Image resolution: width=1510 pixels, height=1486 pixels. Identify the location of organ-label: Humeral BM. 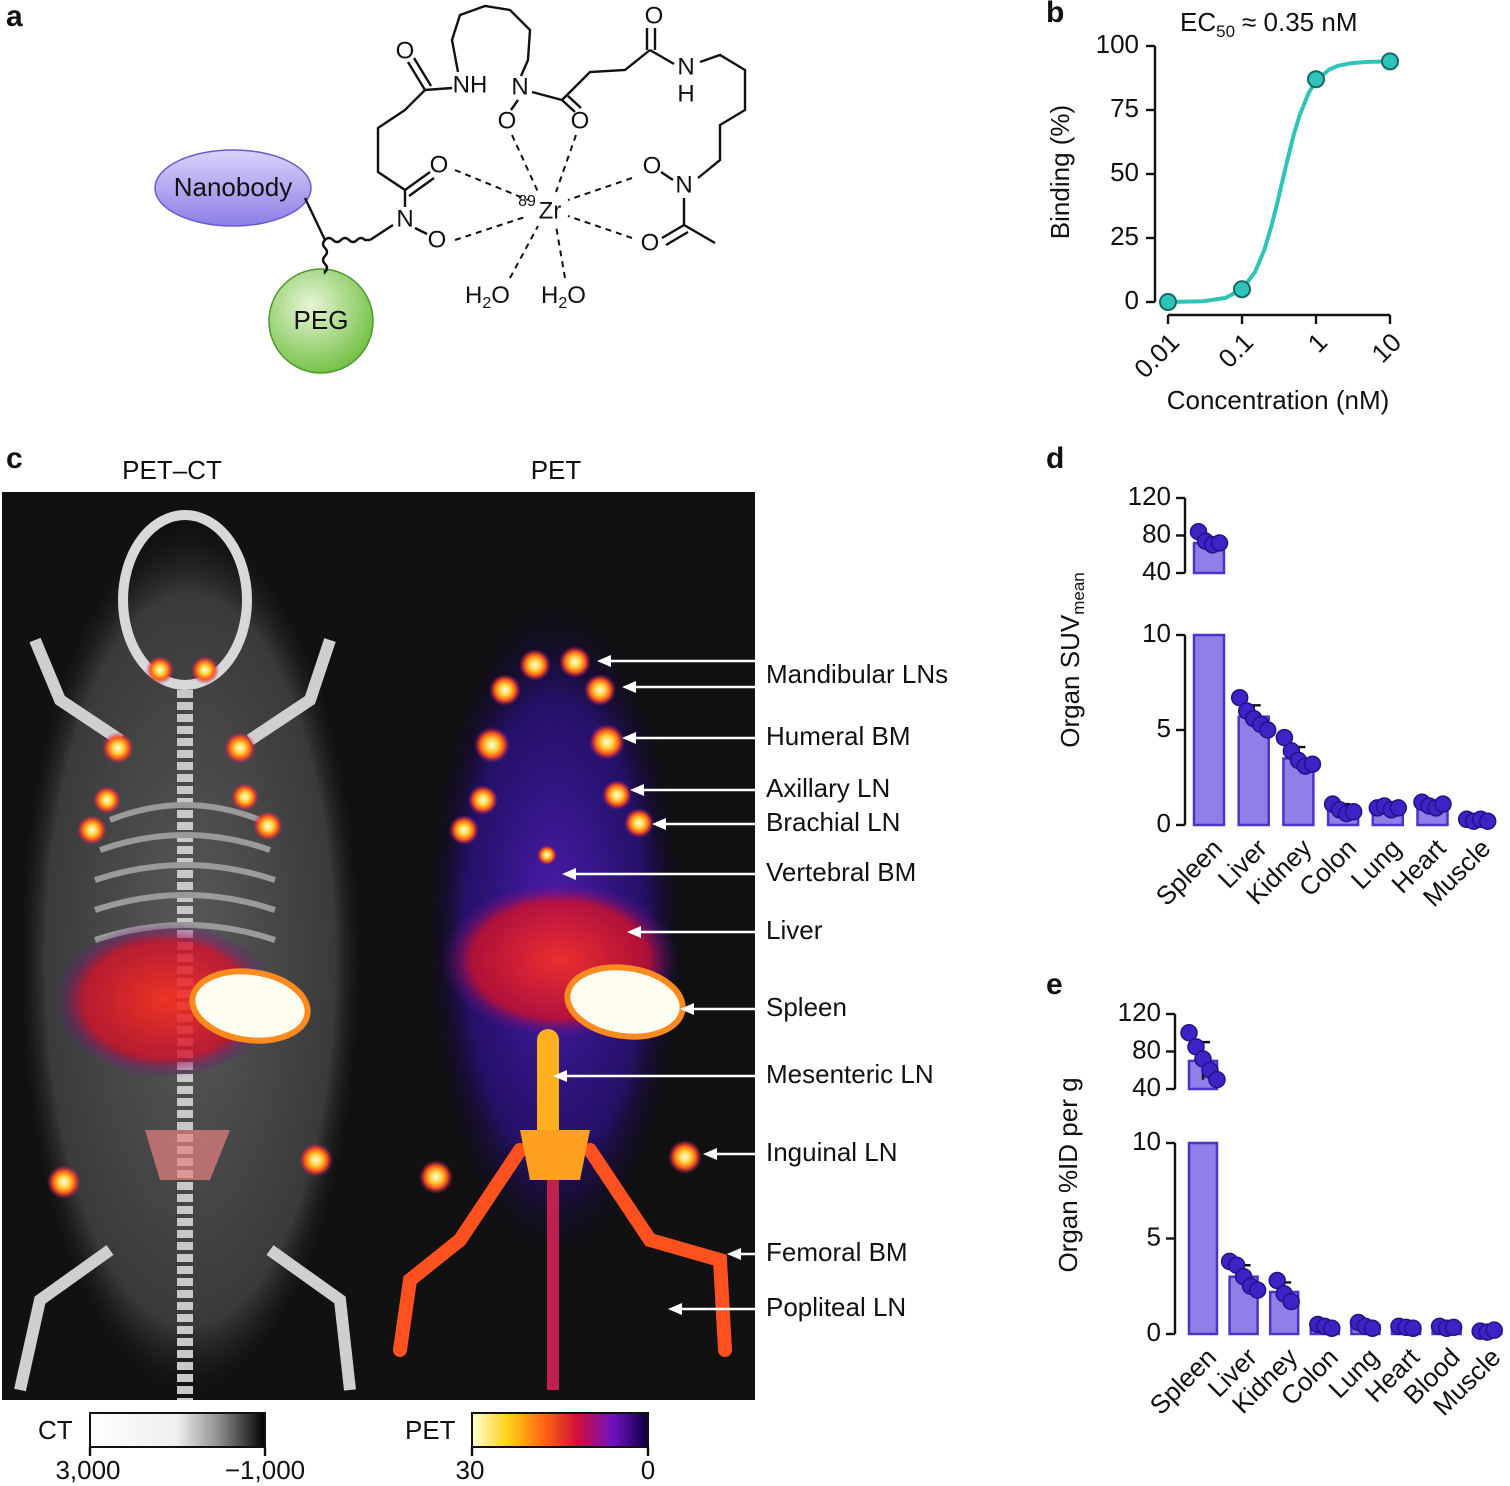
(838, 736).